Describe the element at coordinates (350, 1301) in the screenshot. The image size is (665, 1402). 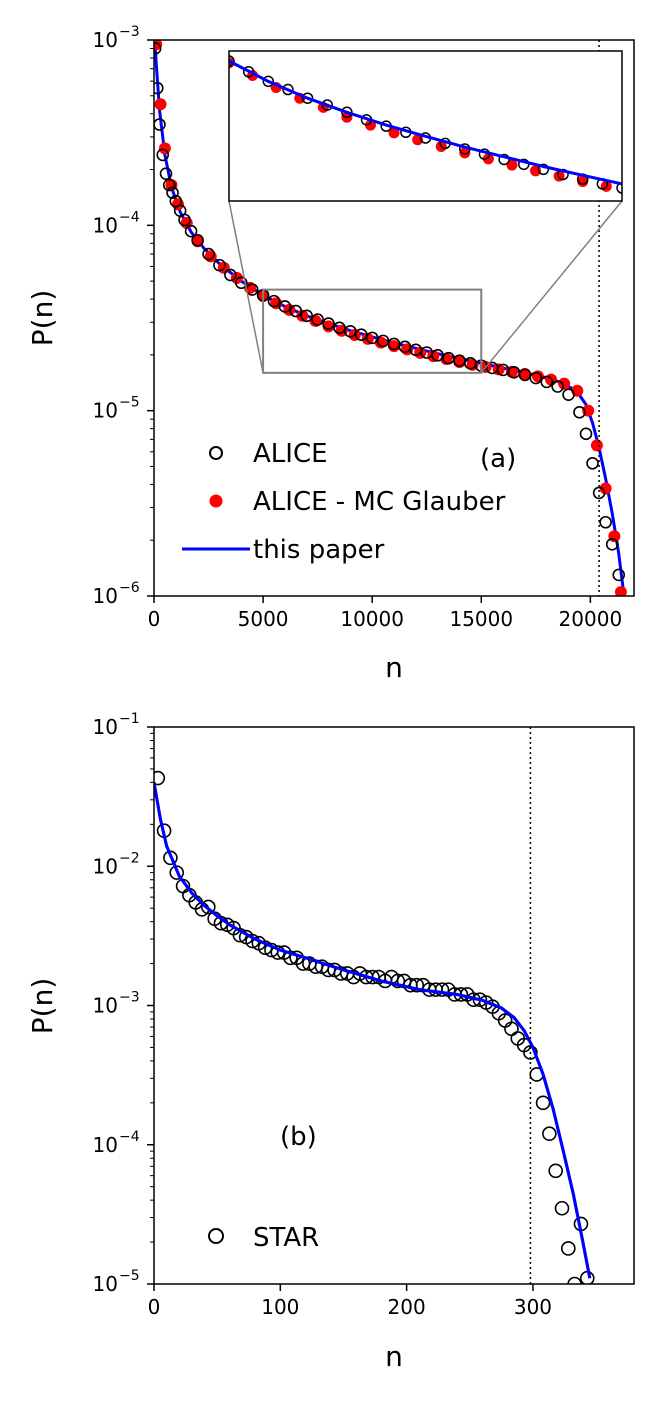
I see `panel-b-x-ticks: 0 100 200 300` at that location.